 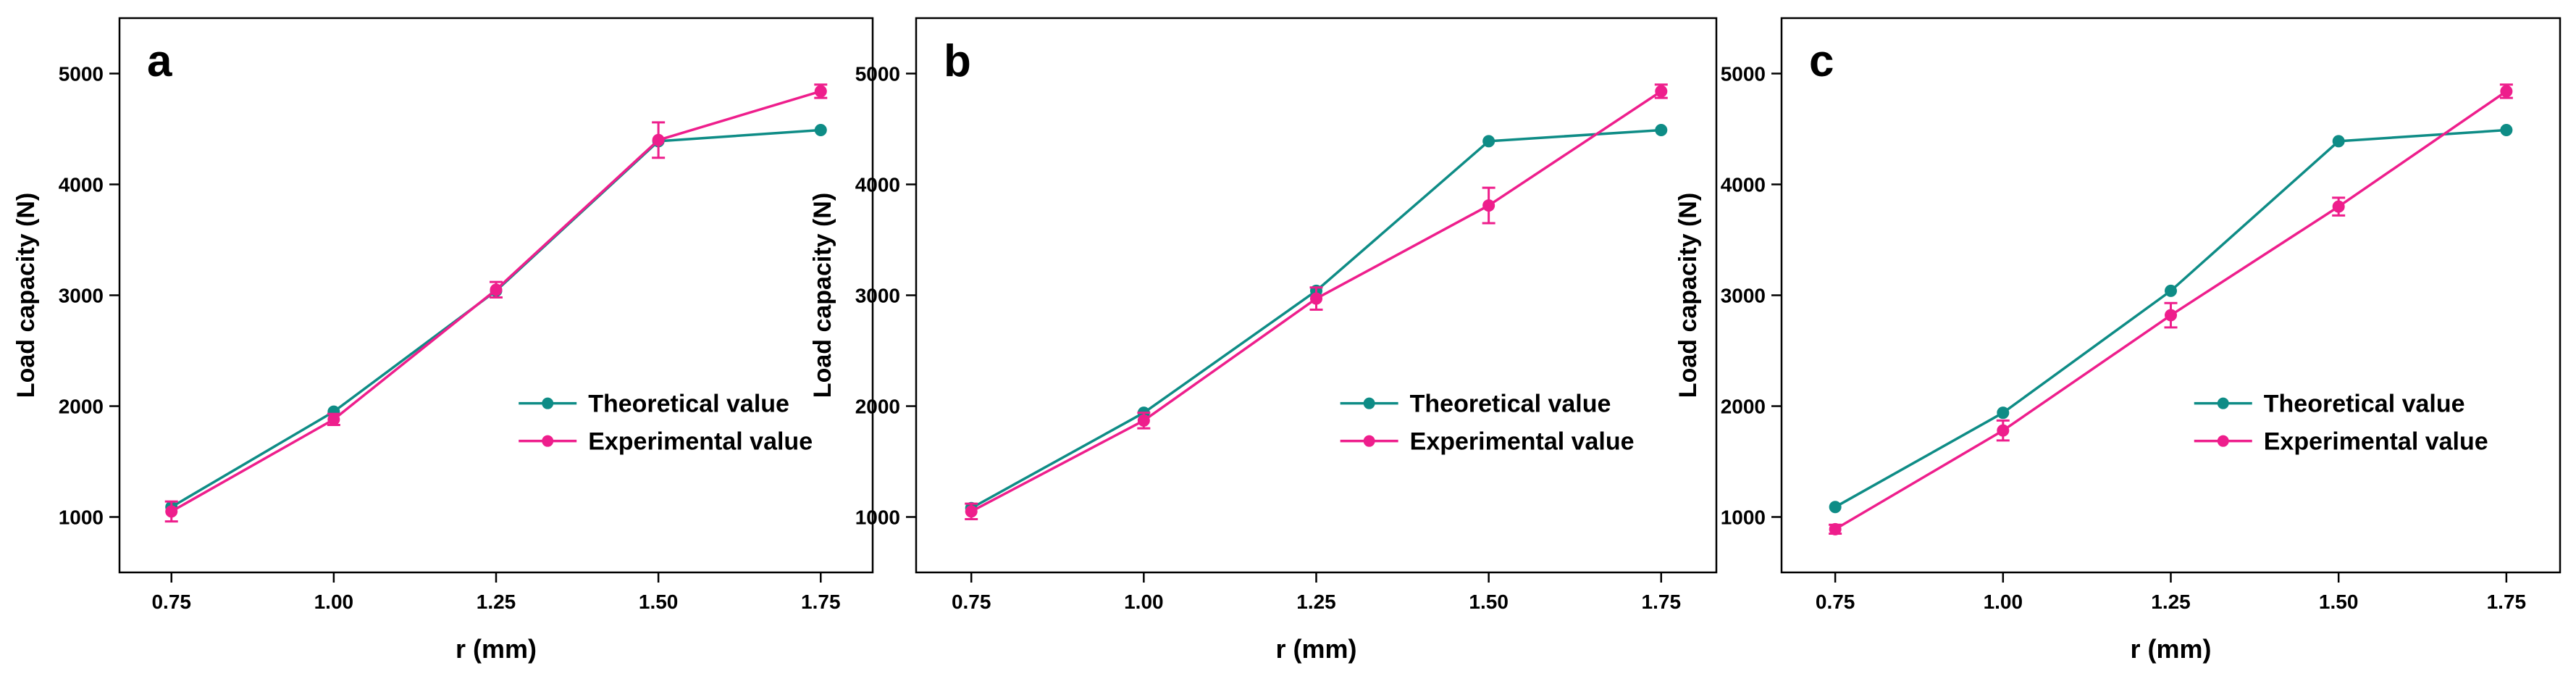 What do you see at coordinates (159, 61) in the screenshot?
I see `panel-label: a` at bounding box center [159, 61].